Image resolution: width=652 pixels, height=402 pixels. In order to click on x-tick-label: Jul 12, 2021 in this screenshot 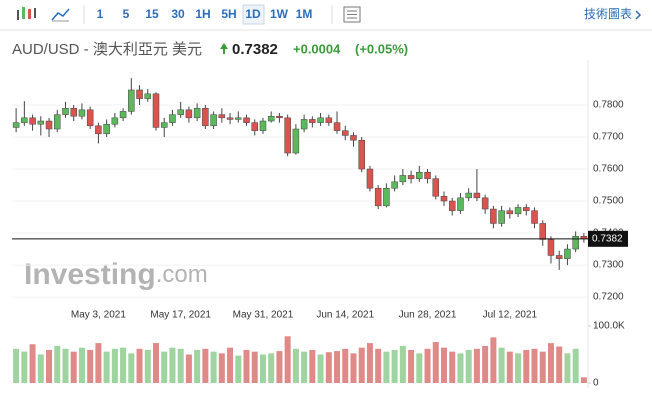, I will do `click(510, 315)`.